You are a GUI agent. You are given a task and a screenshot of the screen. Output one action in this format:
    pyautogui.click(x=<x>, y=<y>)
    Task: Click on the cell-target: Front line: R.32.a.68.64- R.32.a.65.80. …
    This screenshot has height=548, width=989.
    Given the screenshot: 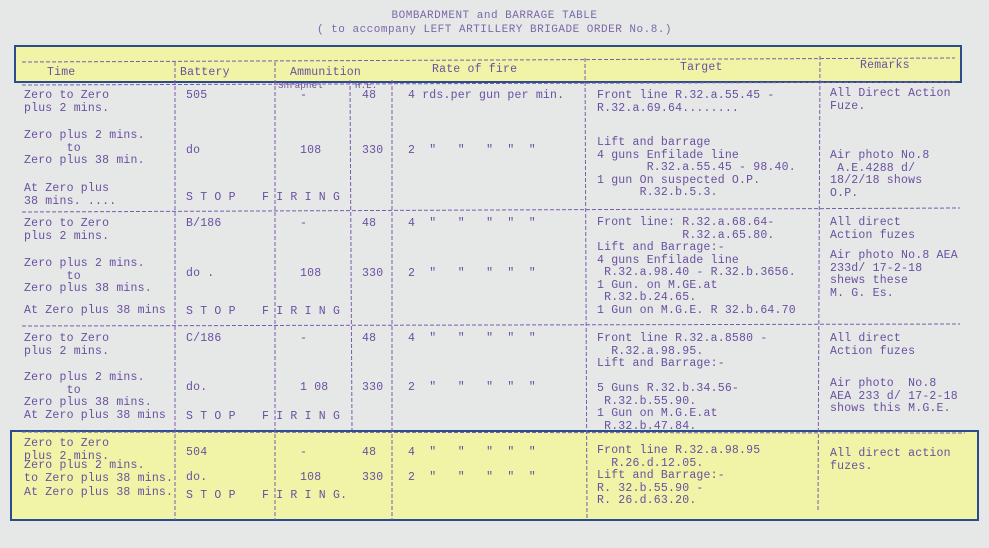 What is the action you would take?
    pyautogui.click(x=696, y=266)
    